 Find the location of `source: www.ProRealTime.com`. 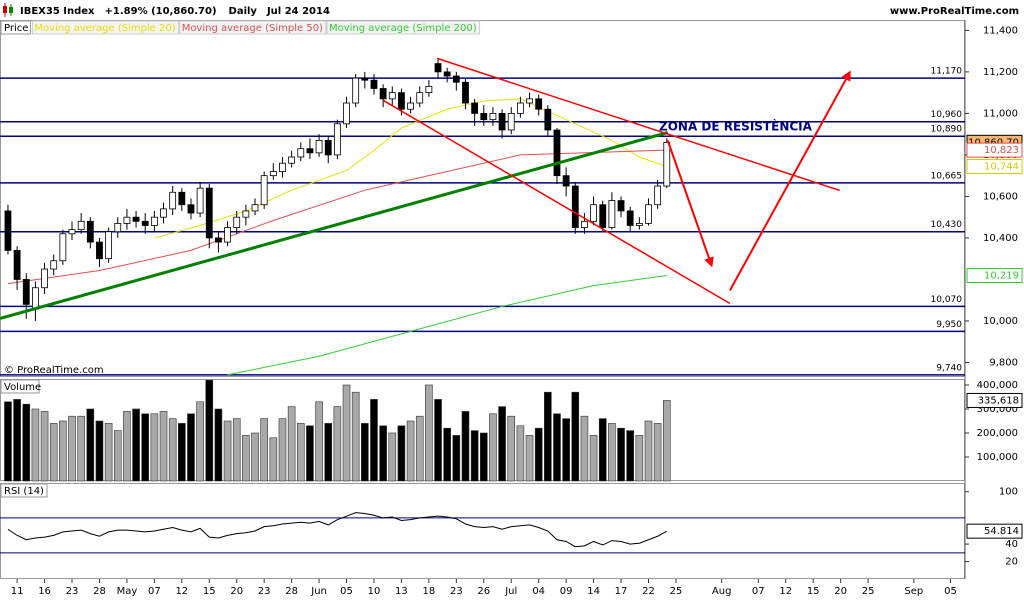

source: www.ProRealTime.com is located at coordinates (954, 11).